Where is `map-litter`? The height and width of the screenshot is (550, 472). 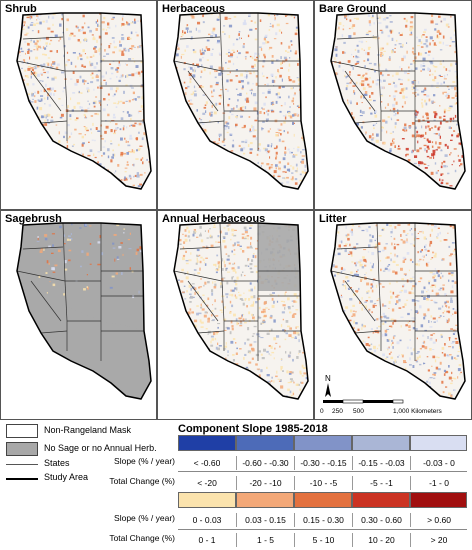
map-litter is located at coordinates (398, 311).